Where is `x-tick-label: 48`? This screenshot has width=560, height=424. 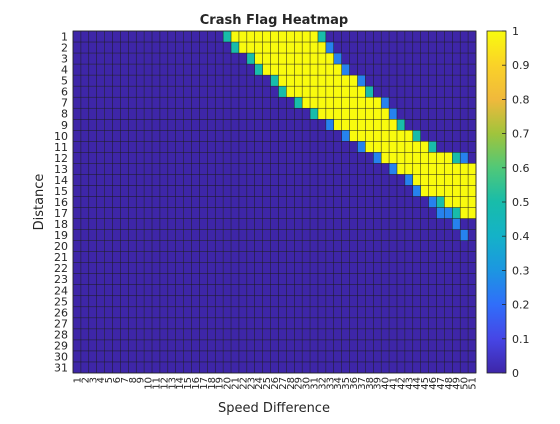 x-tick-label: 48 is located at coordinates (449, 383).